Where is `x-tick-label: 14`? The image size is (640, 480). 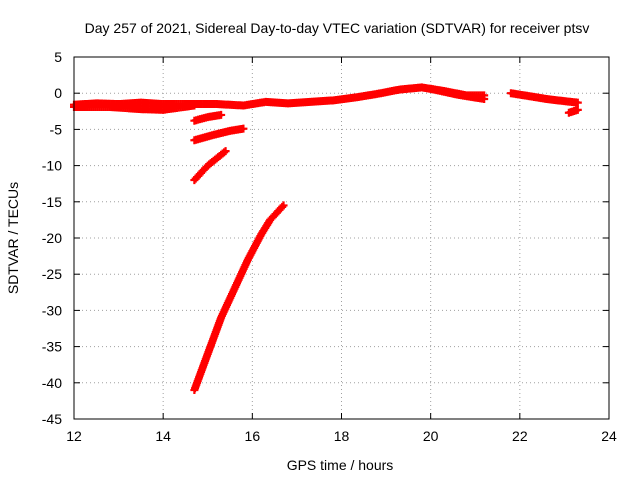
x-tick-label: 14 is located at coordinates (163, 436).